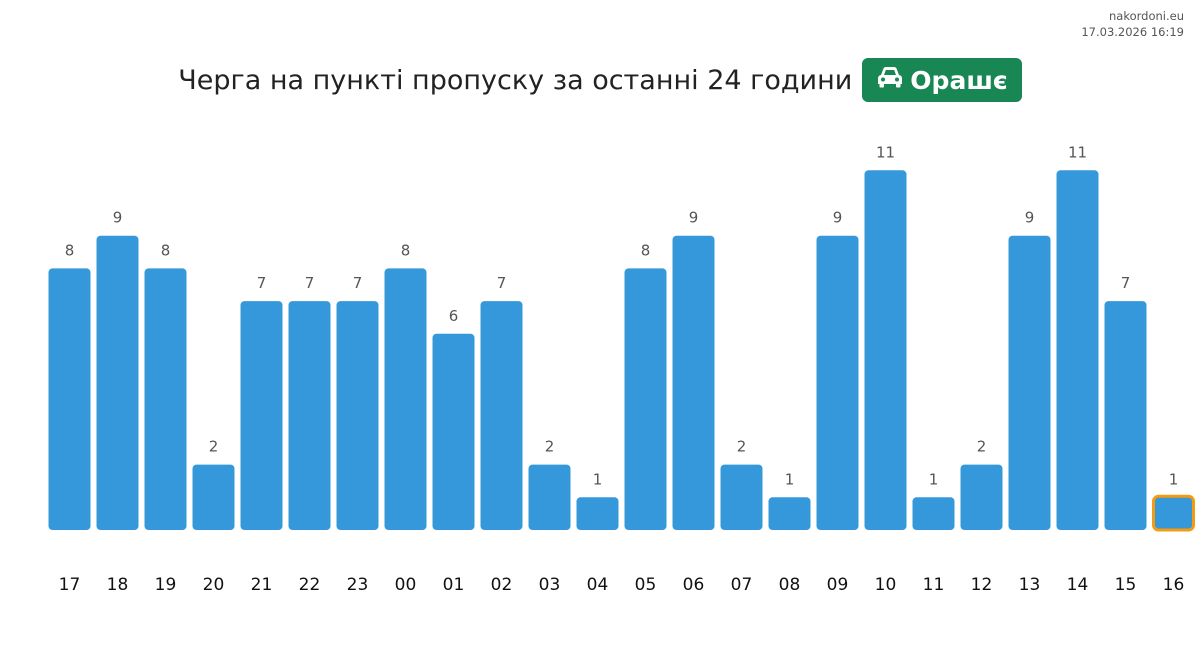 This screenshot has height=651, width=1200. What do you see at coordinates (885, 152) in the screenshot?
I see `value-label-10: 11` at bounding box center [885, 152].